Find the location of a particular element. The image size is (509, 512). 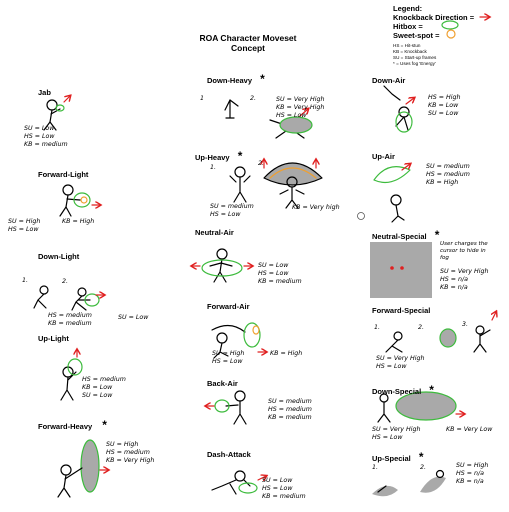

stats-neutral-special: SU = Very High HS = n/a KB = n/a is located at coordinates (464, 280).